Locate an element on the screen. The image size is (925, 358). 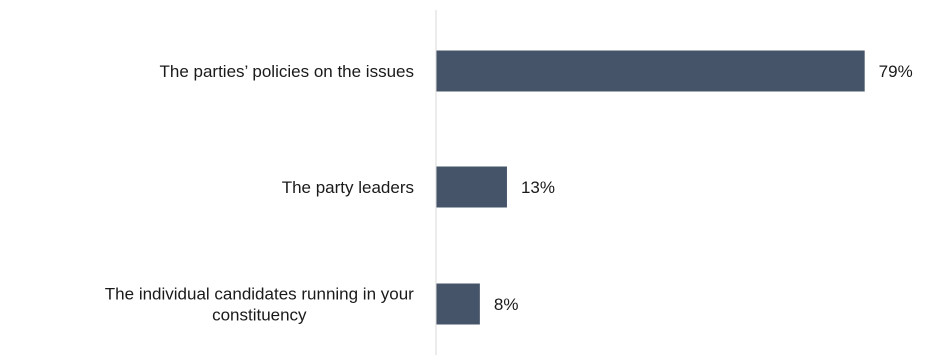
category-label-line: The party leaders is located at coordinates (348, 187).